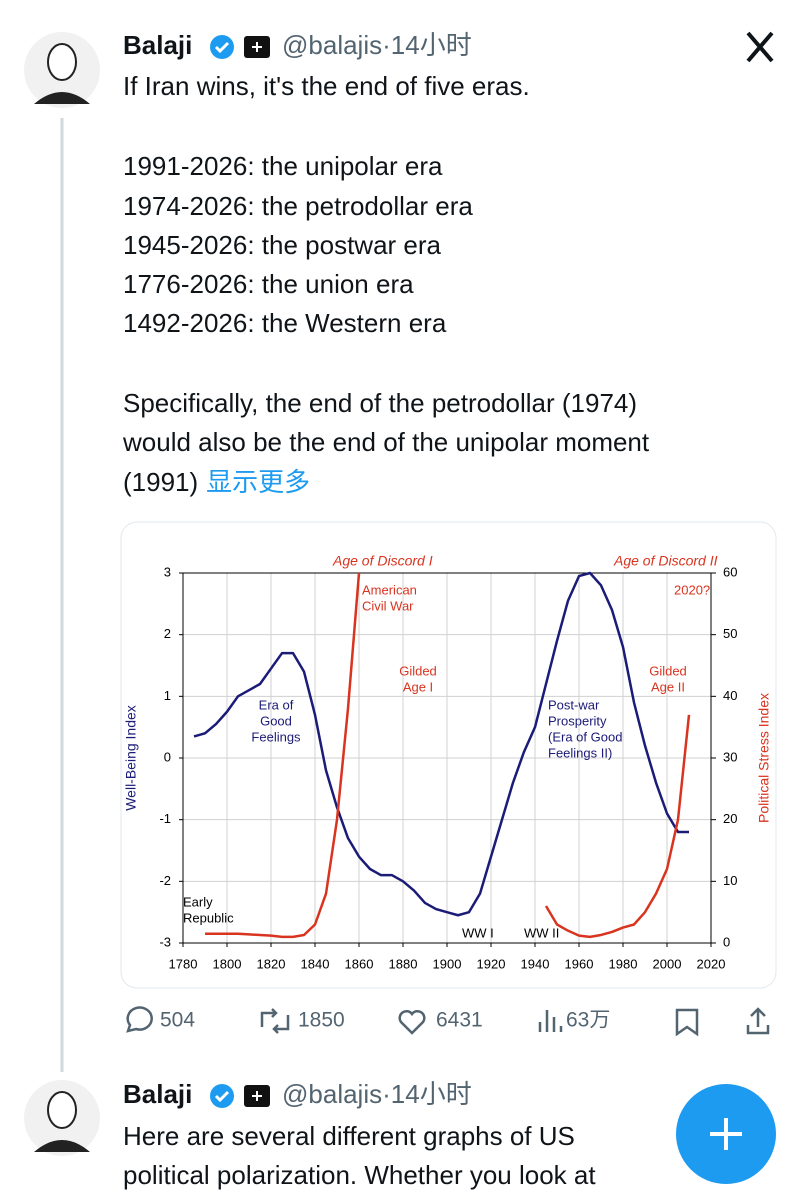  What do you see at coordinates (577, 720) in the screenshot?
I see `annotation: Prosperity` at bounding box center [577, 720].